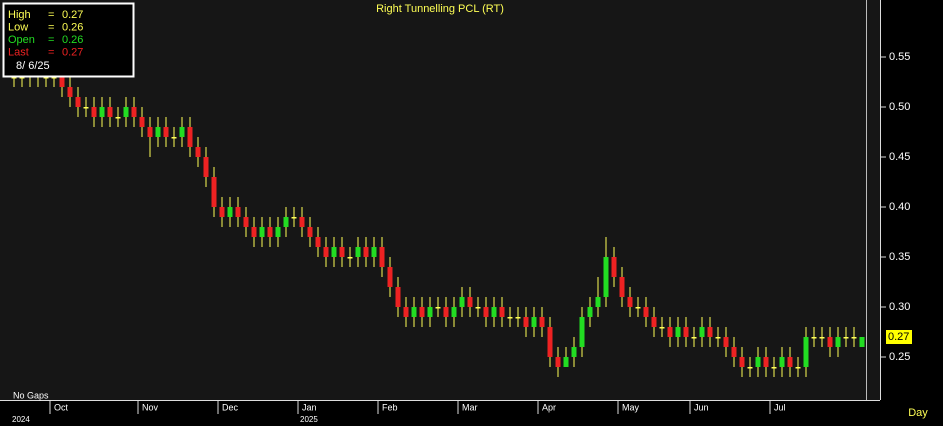  I want to click on x-tick-label: Apr, so click(549, 407).